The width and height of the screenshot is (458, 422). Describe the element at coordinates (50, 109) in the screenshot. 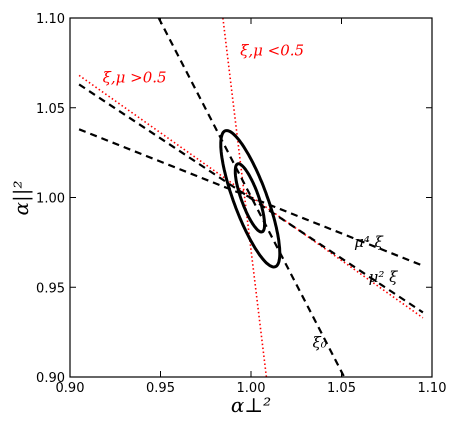

I see `y-tick-label: 1.05` at that location.